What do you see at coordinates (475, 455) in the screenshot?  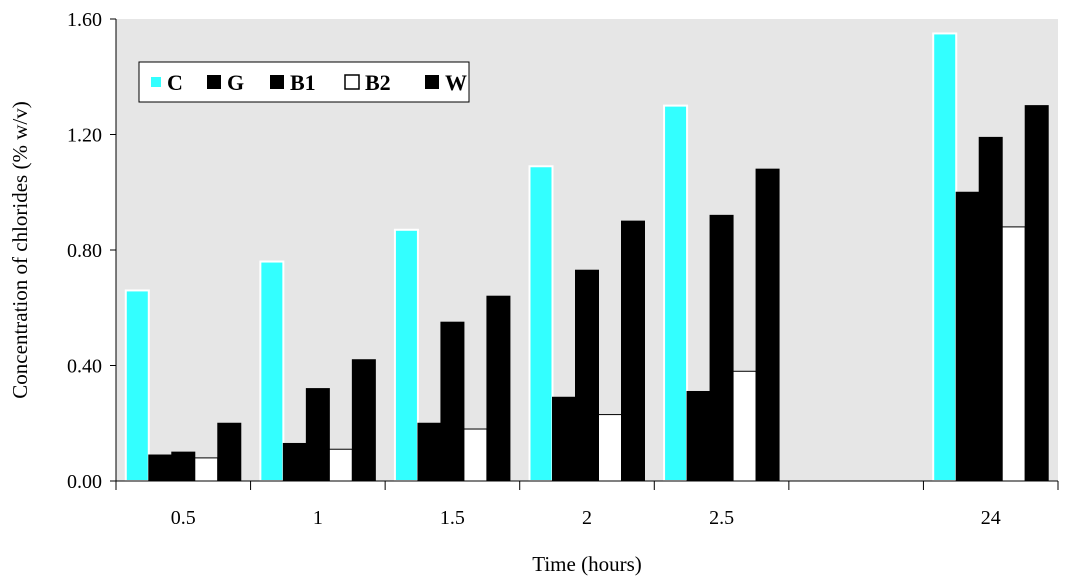 I see `bar-b2-1.5` at bounding box center [475, 455].